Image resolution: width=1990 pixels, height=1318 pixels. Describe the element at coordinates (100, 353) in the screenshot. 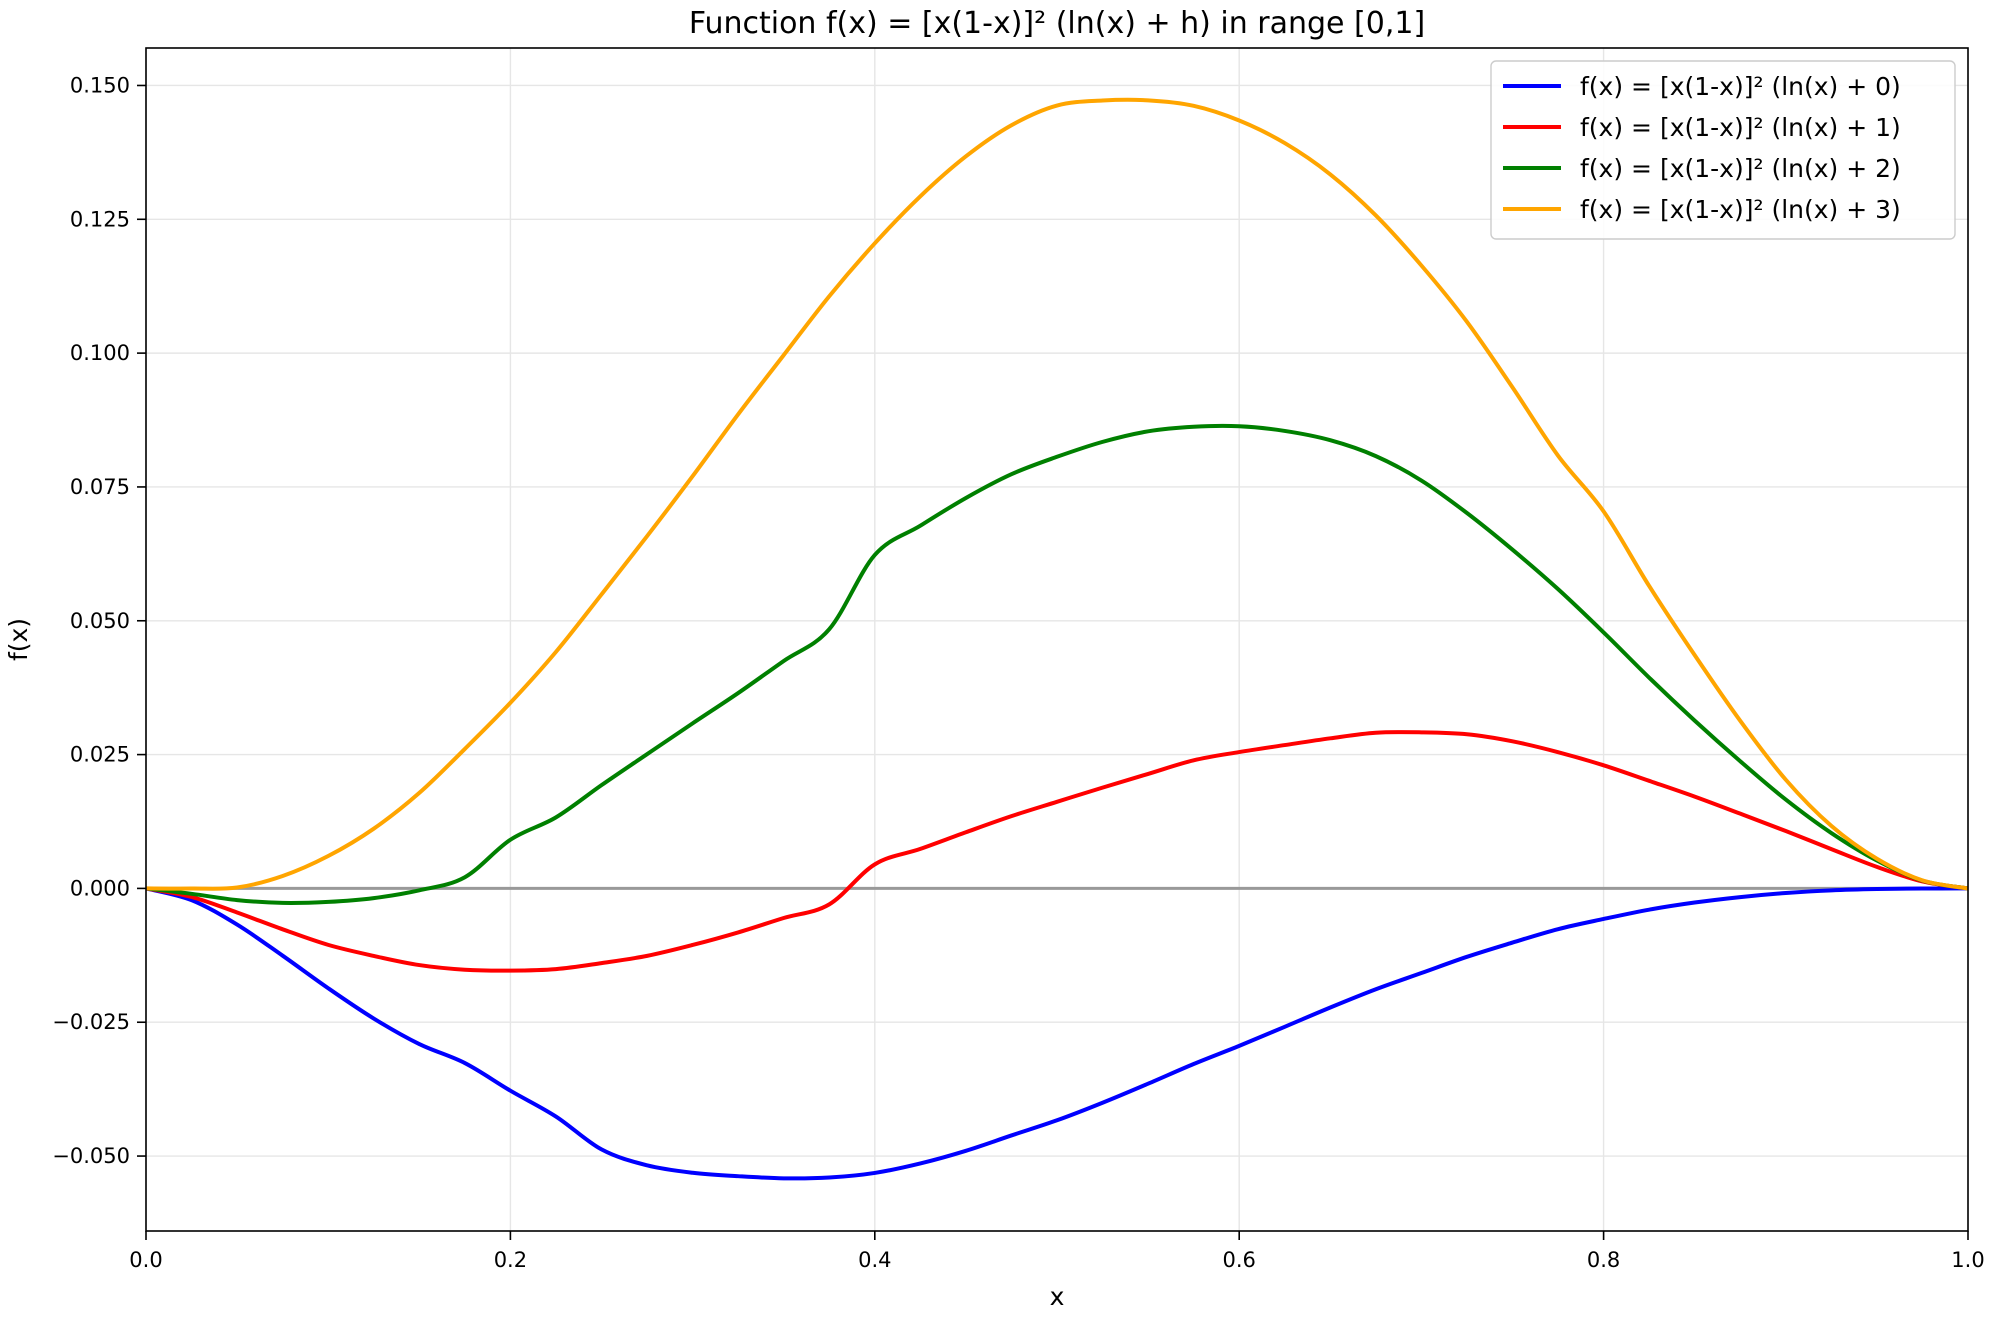

I see `y-tick-label: 0.100` at that location.